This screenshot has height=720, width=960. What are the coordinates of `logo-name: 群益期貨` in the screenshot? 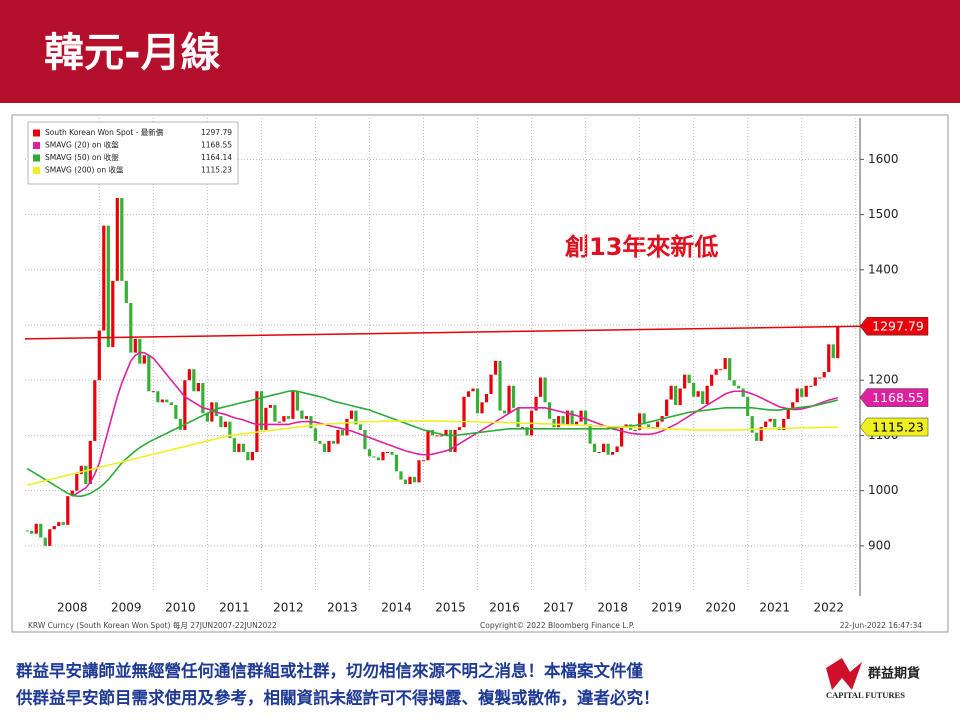 It's located at (894, 674).